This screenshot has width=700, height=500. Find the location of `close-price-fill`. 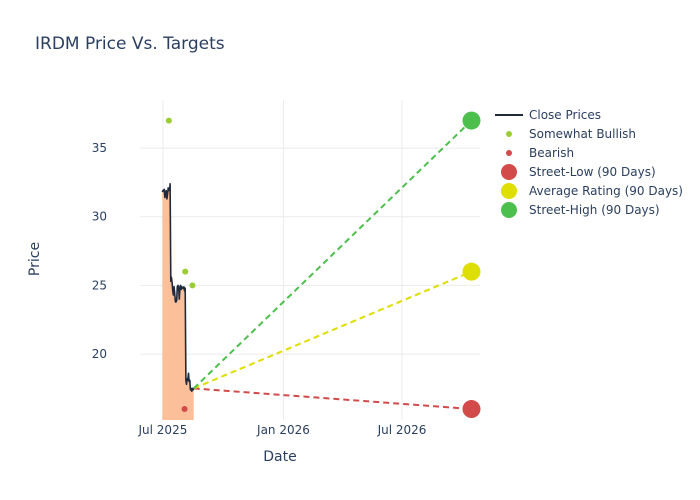

close-price-fill is located at coordinates (178, 301).